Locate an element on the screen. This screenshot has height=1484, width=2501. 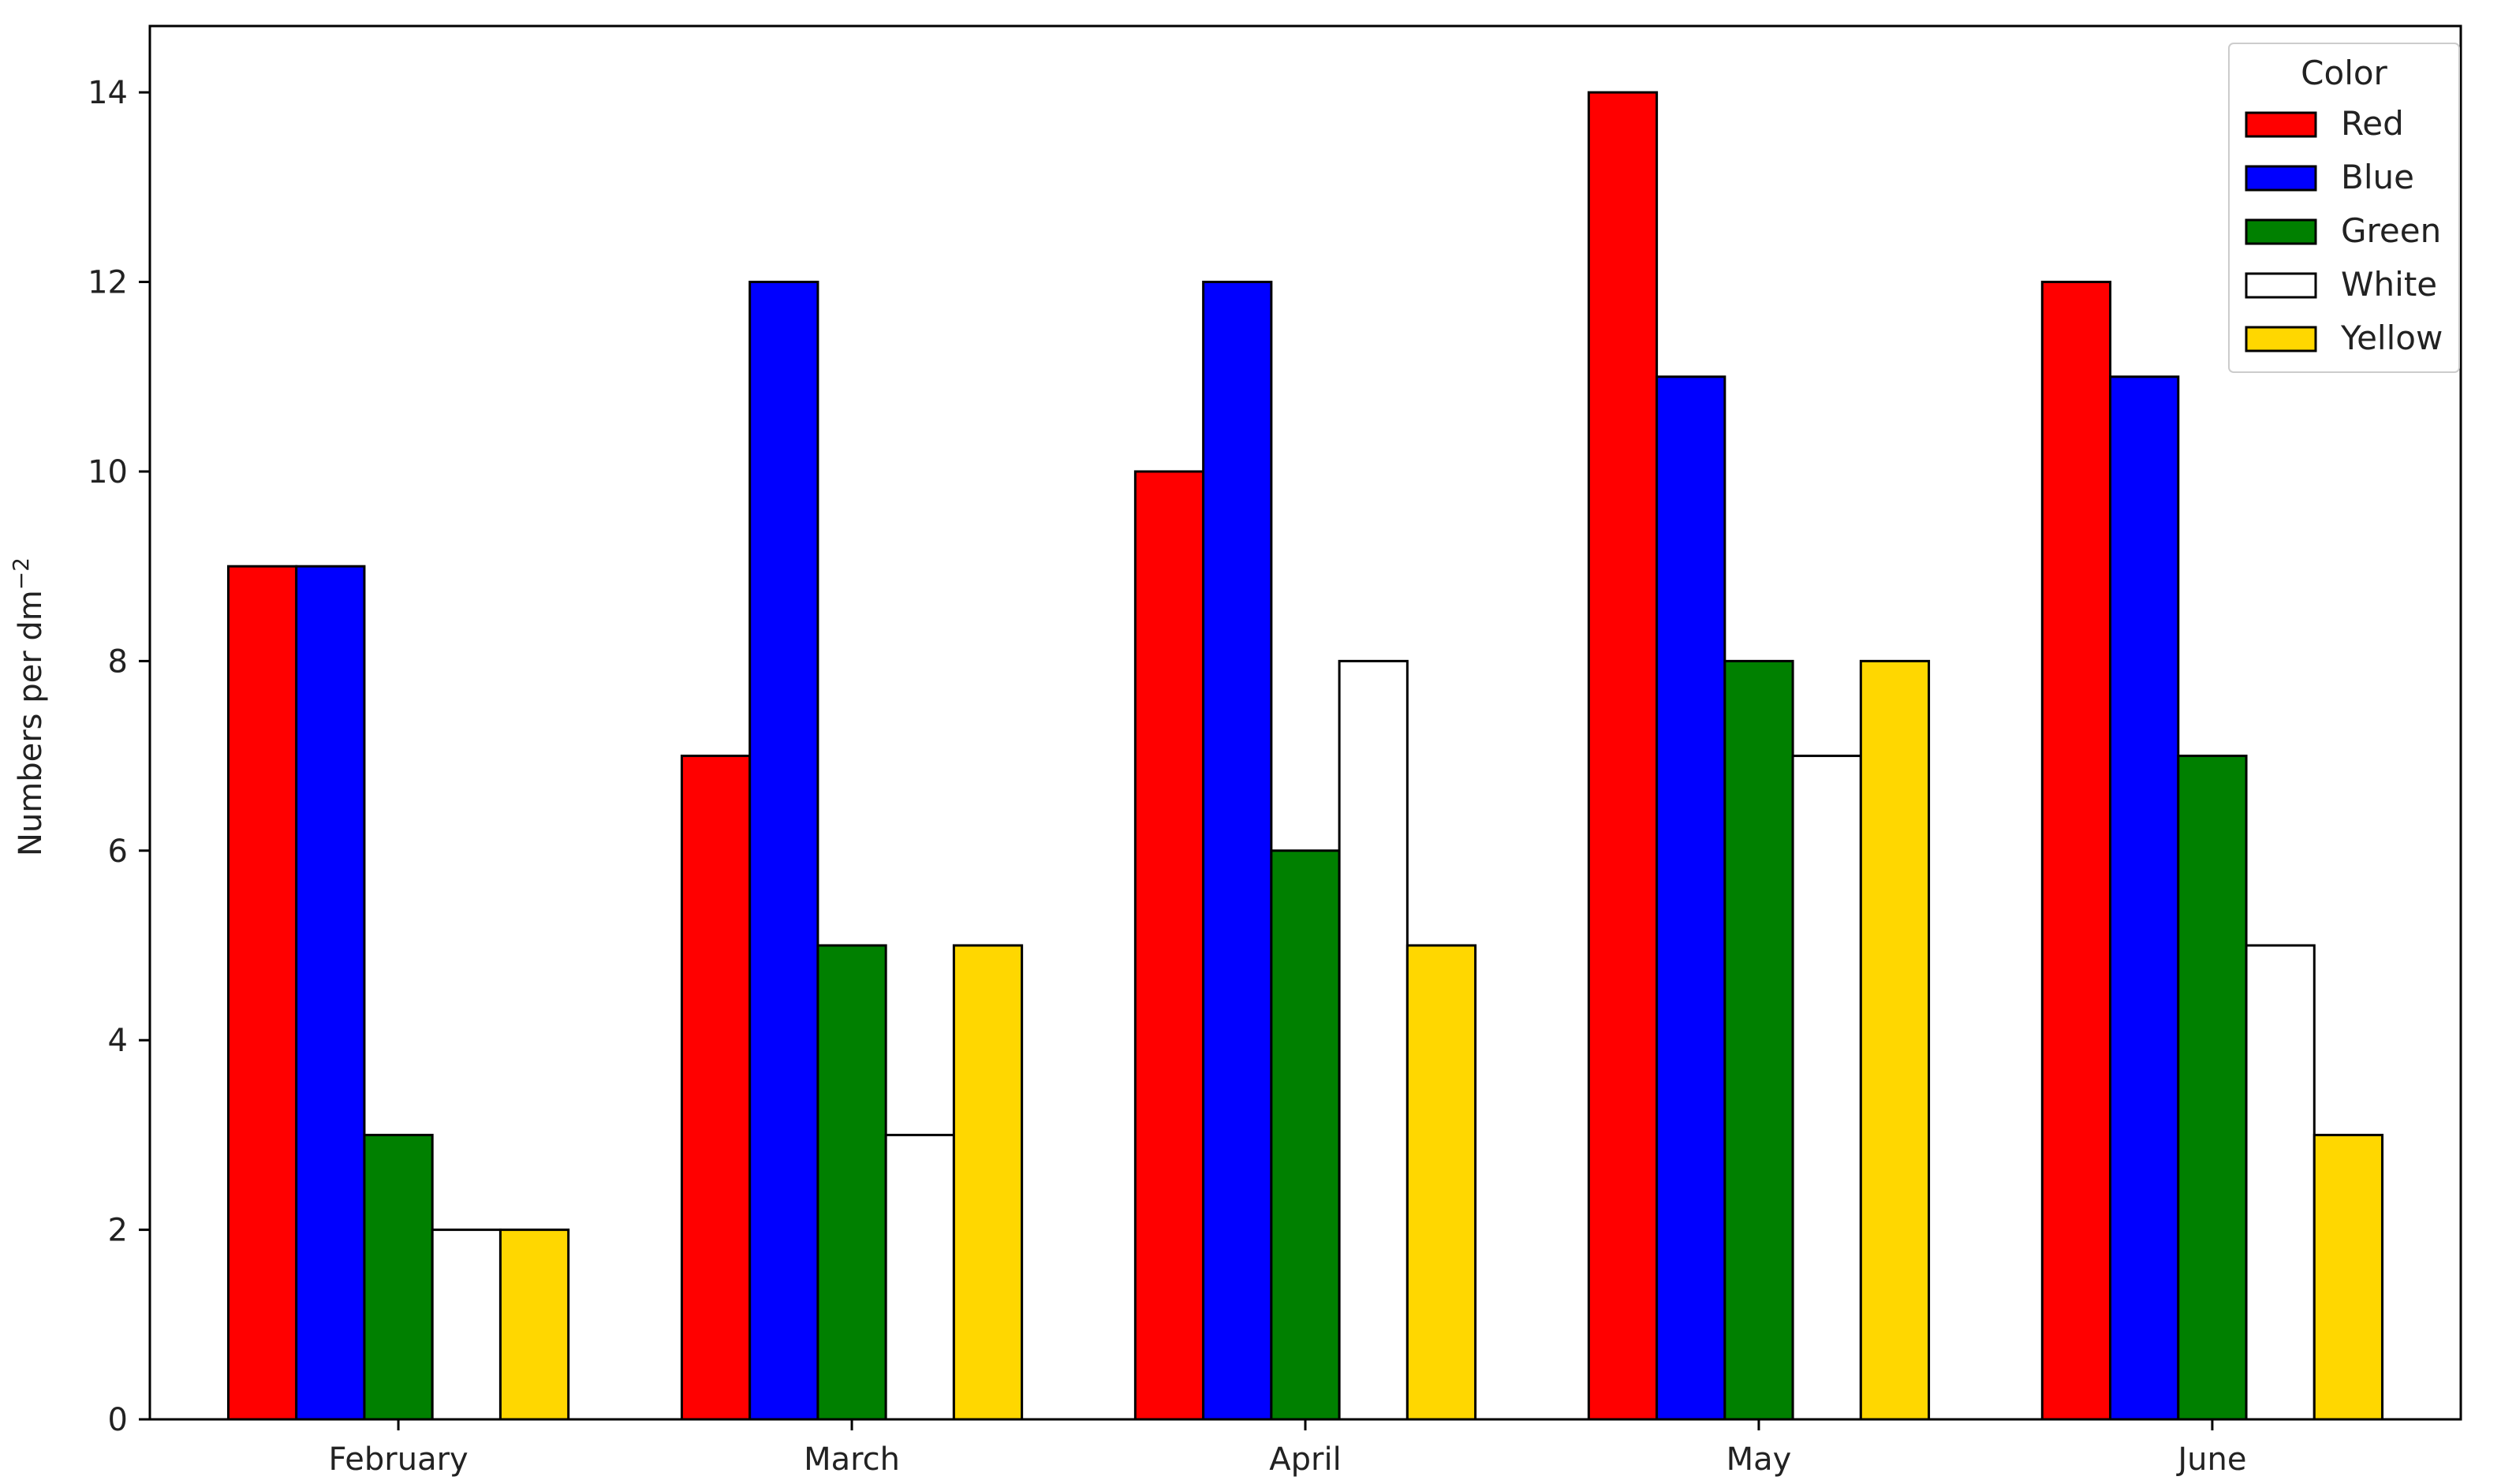
bar-green-february is located at coordinates (398, 1277).